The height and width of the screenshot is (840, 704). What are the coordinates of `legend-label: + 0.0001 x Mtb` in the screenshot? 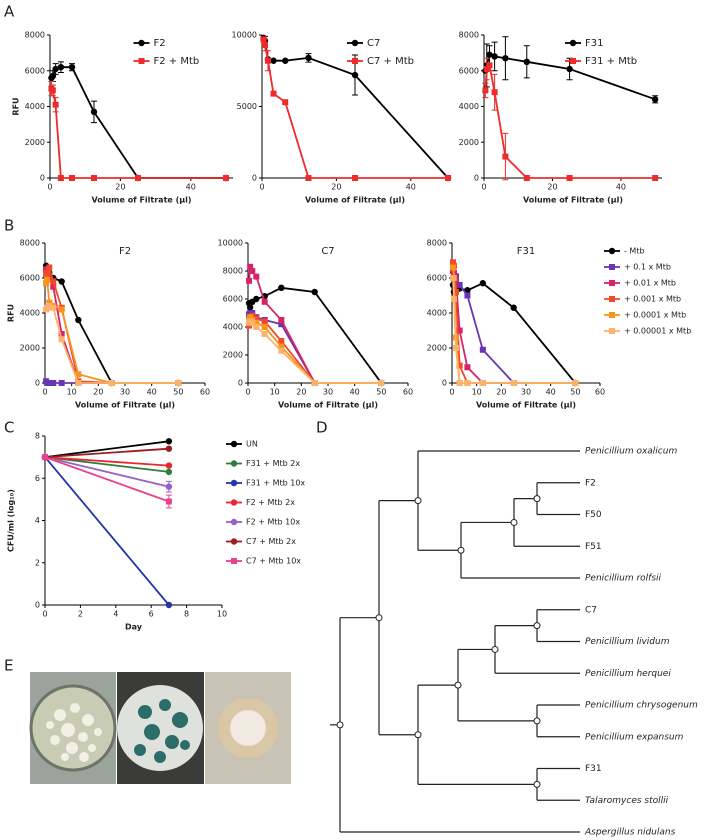 It's located at (655, 315).